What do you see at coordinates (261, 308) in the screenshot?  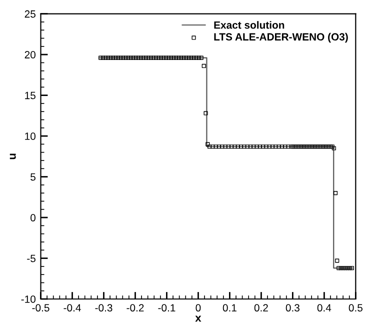 I see `x-tick-label: 0.2` at bounding box center [261, 308].